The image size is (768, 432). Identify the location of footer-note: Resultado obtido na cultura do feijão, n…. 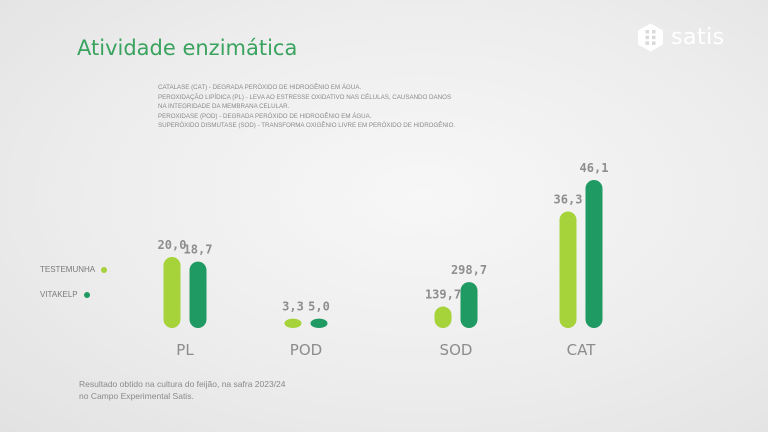
(182, 390).